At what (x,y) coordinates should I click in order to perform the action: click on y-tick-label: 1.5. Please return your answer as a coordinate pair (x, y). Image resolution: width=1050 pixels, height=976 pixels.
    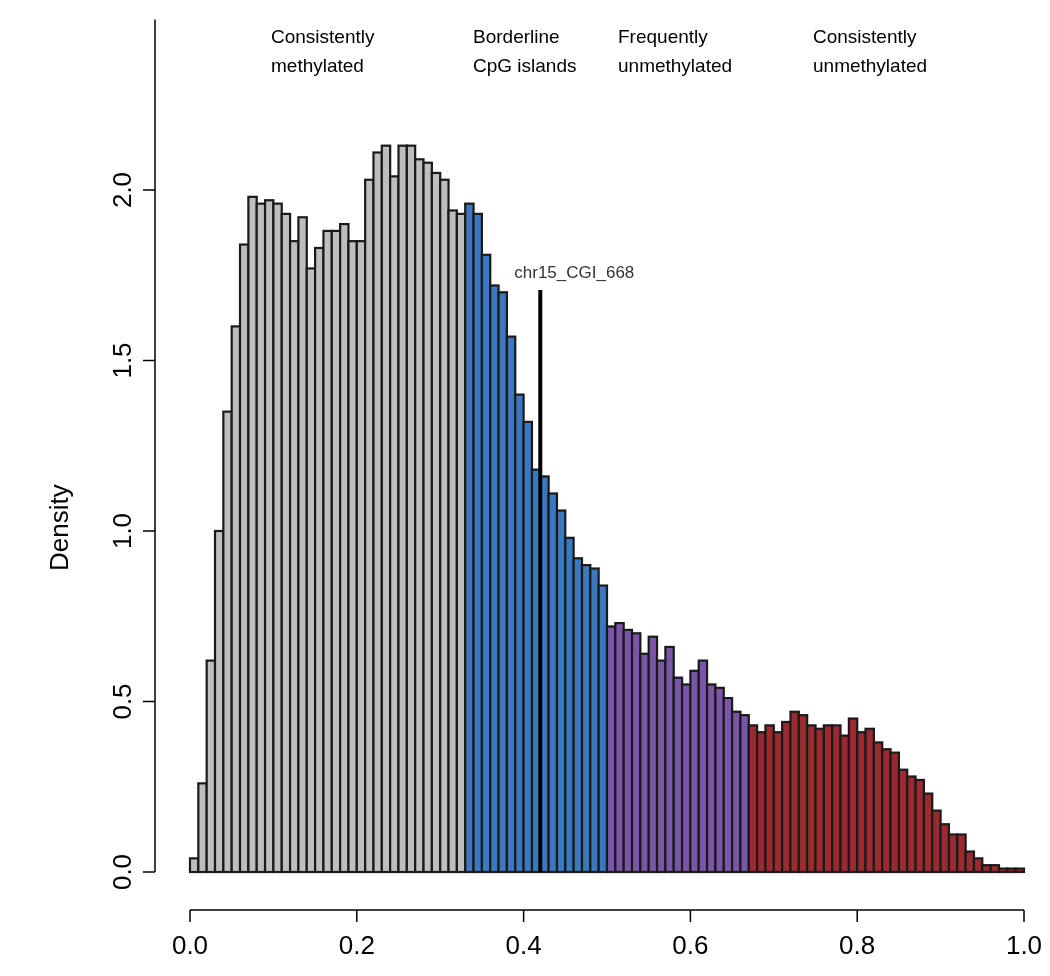
    Looking at the image, I should click on (122, 360).